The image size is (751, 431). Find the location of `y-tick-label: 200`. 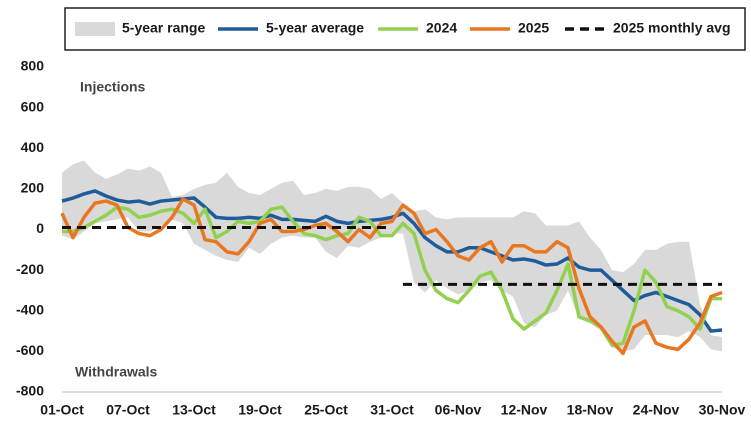

y-tick-label: 200 is located at coordinates (33, 188).